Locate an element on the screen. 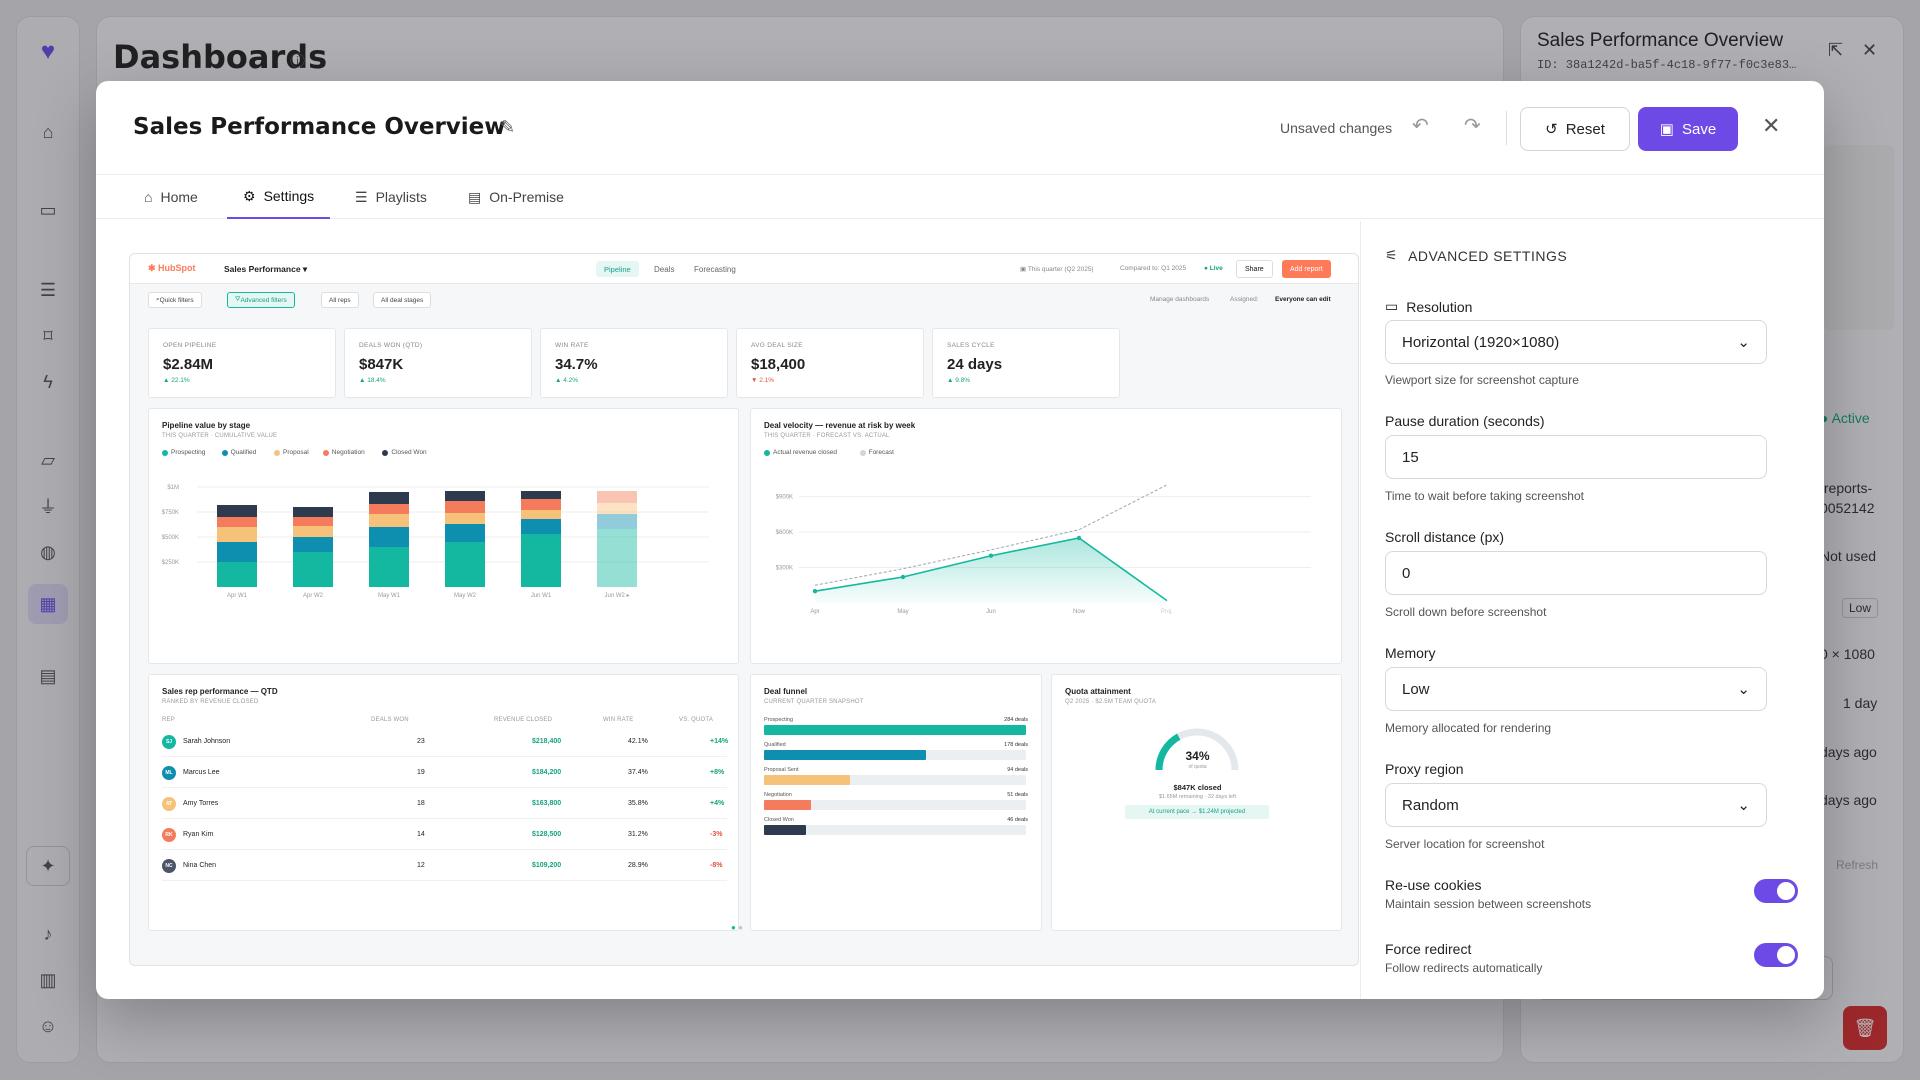 The height and width of the screenshot is (1080, 1920). dashboards-icon: ▦ is located at coordinates (48, 604).